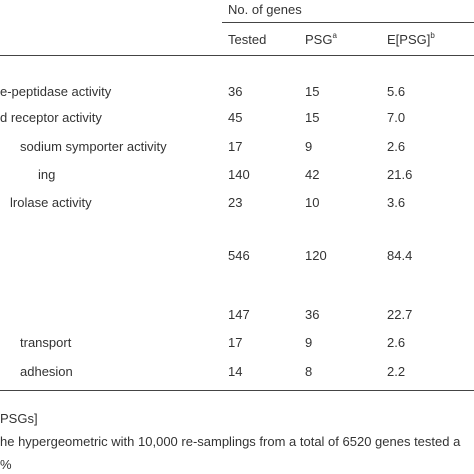 This screenshot has height=474, width=474. I want to click on cell: 8, so click(309, 371).